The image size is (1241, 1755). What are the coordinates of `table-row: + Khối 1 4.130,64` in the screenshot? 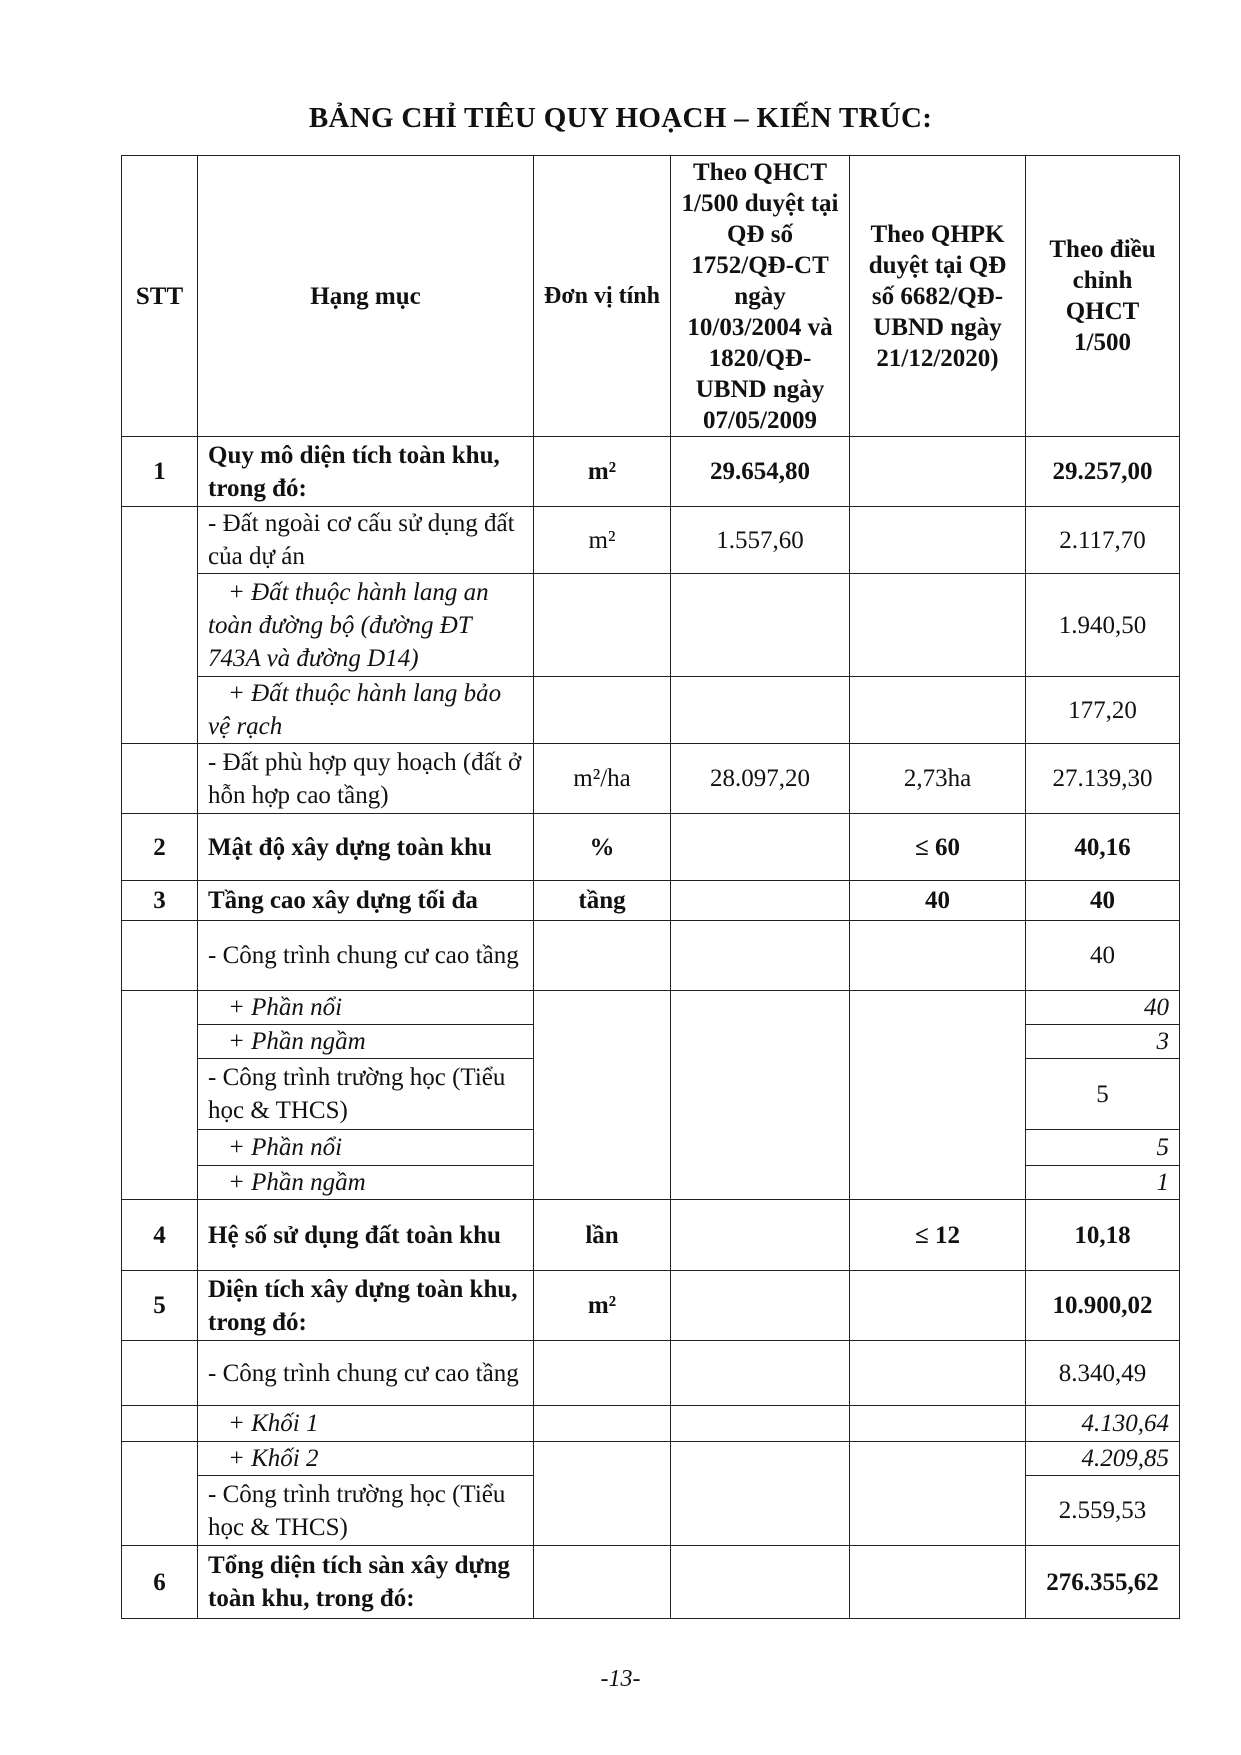 It's located at (650, 1423).